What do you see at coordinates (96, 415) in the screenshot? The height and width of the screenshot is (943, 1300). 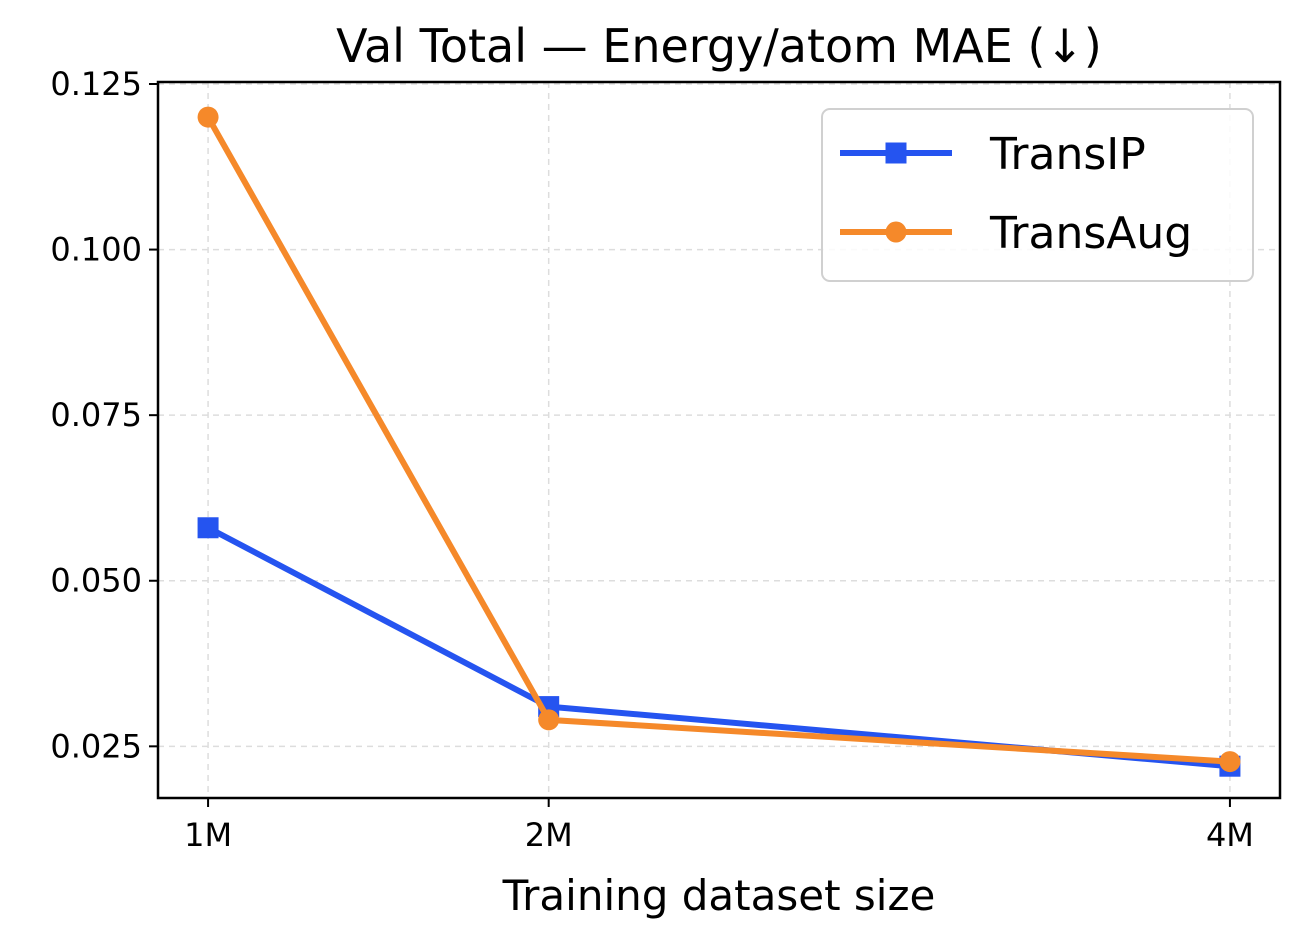 I see `y-tick-label: 0.075` at bounding box center [96, 415].